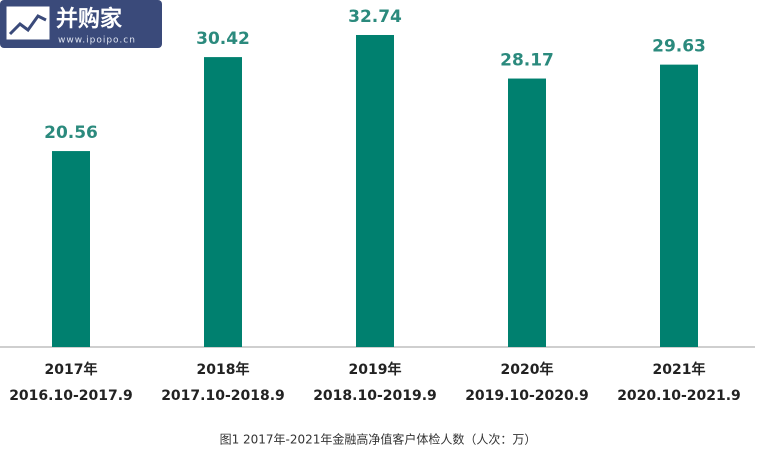 This screenshot has height=452, width=777. What do you see at coordinates (679, 369) in the screenshot?
I see `x-tick-label: 2021年` at bounding box center [679, 369].